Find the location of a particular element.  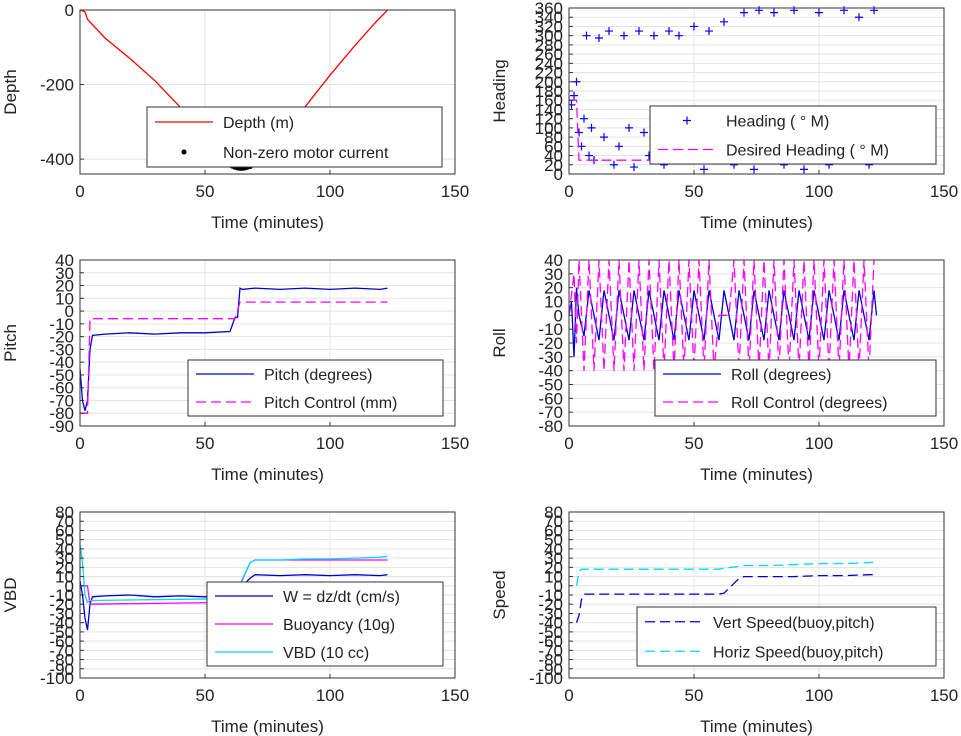

y-tick-label: -40 is located at coordinates (61, 623).